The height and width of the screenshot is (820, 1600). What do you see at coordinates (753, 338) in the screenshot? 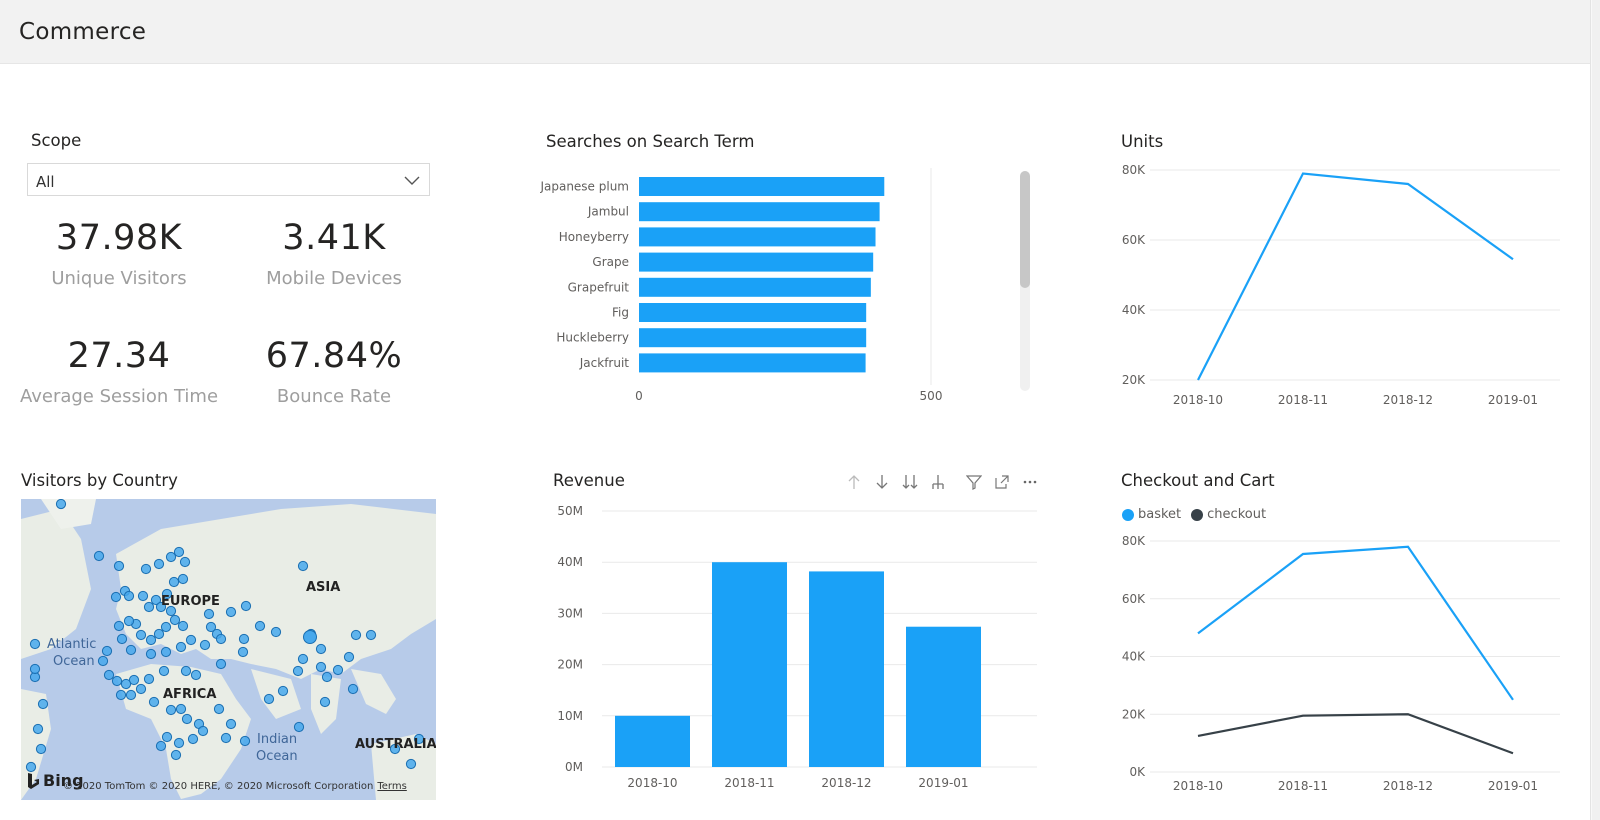
I see `bar-huckleberry` at bounding box center [753, 338].